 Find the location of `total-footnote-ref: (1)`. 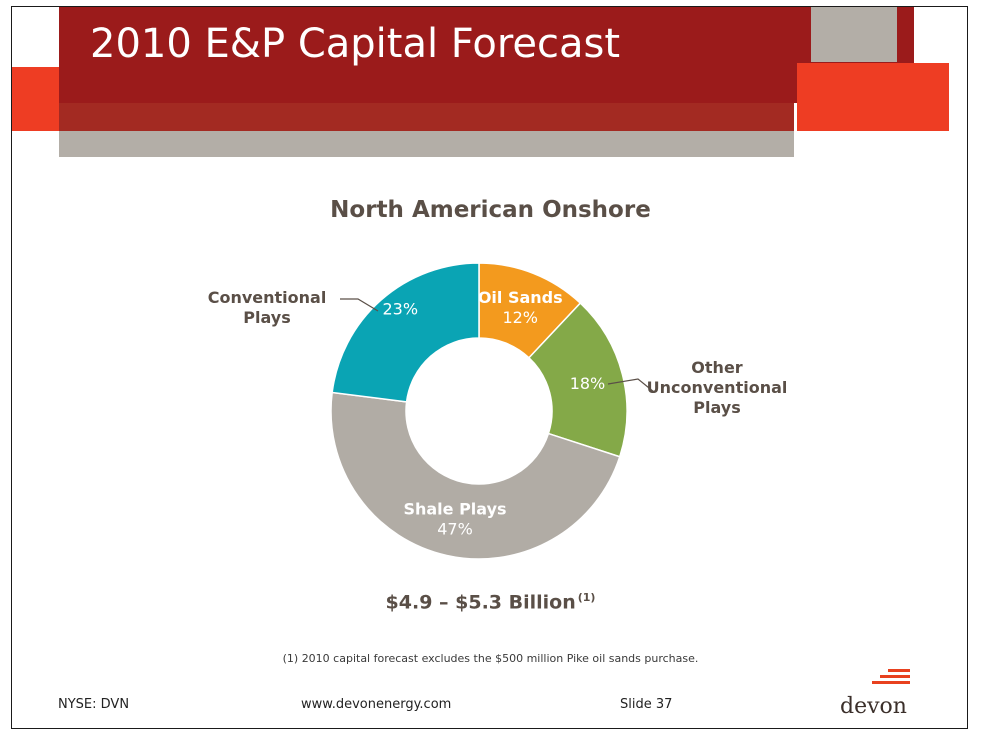

total-footnote-ref: (1) is located at coordinates (586, 597).